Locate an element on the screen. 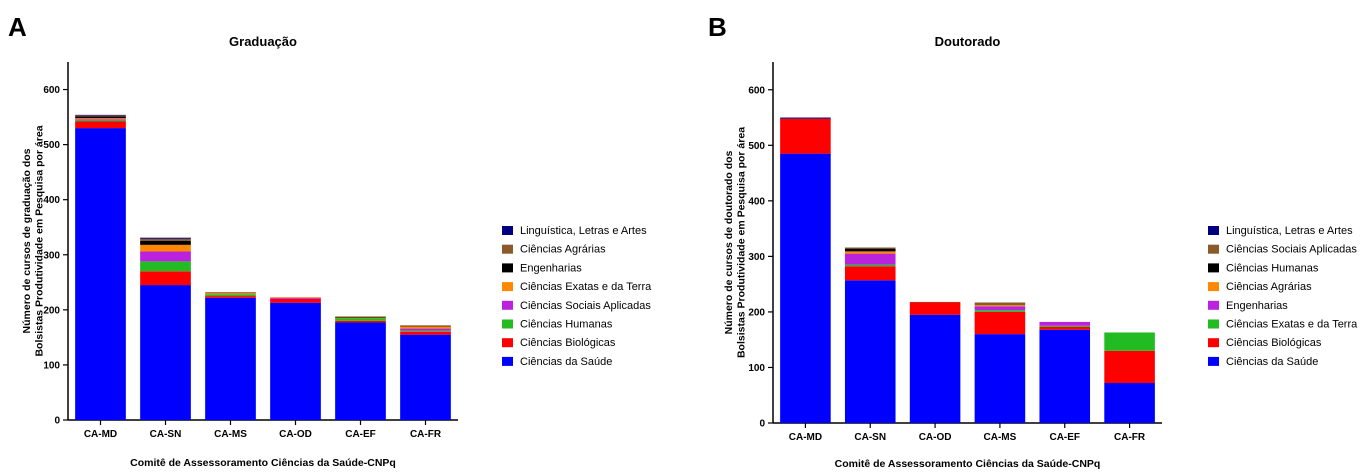  legend-label: Ciências da Saúde is located at coordinates (566, 362).